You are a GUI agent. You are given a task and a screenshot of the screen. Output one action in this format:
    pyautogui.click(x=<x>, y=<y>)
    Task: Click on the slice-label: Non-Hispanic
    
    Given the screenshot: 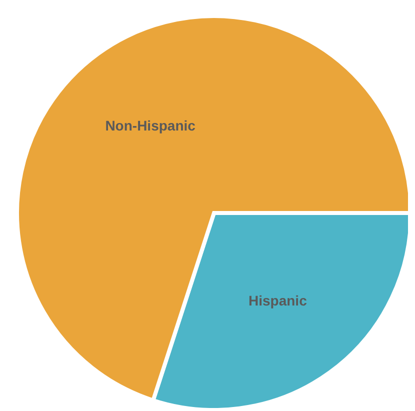 What is the action you would take?
    pyautogui.click(x=150, y=125)
    